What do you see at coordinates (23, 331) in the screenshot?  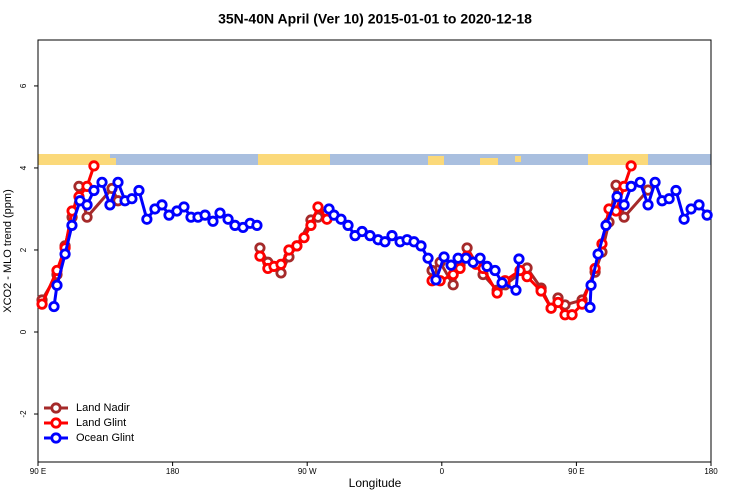 I see `y-tick-label: 0` at bounding box center [23, 331].